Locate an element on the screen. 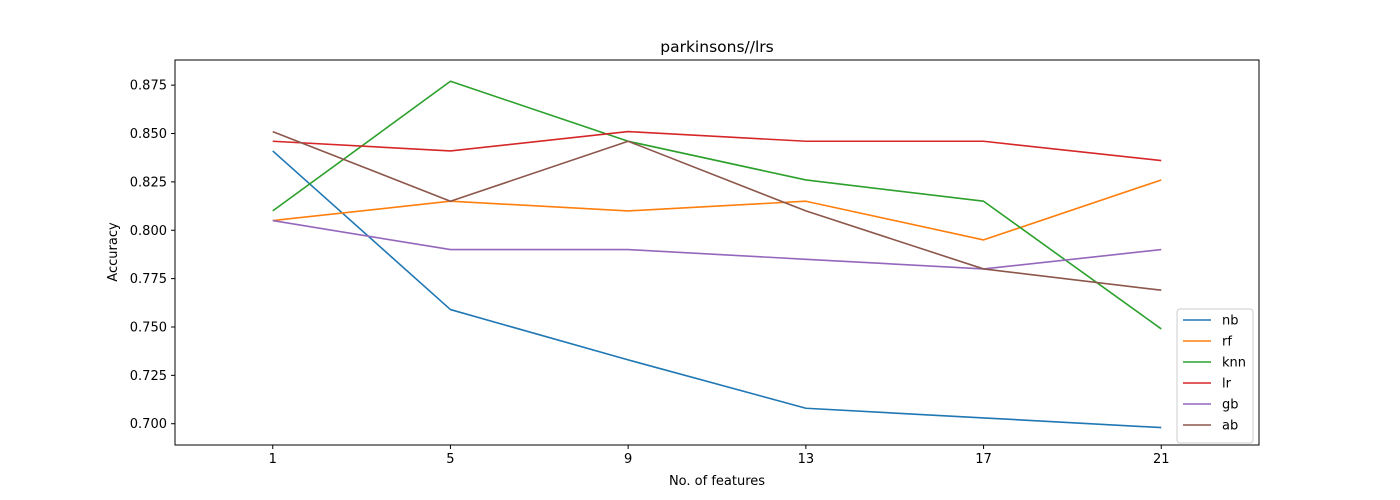  series-line-lr is located at coordinates (717, 146).